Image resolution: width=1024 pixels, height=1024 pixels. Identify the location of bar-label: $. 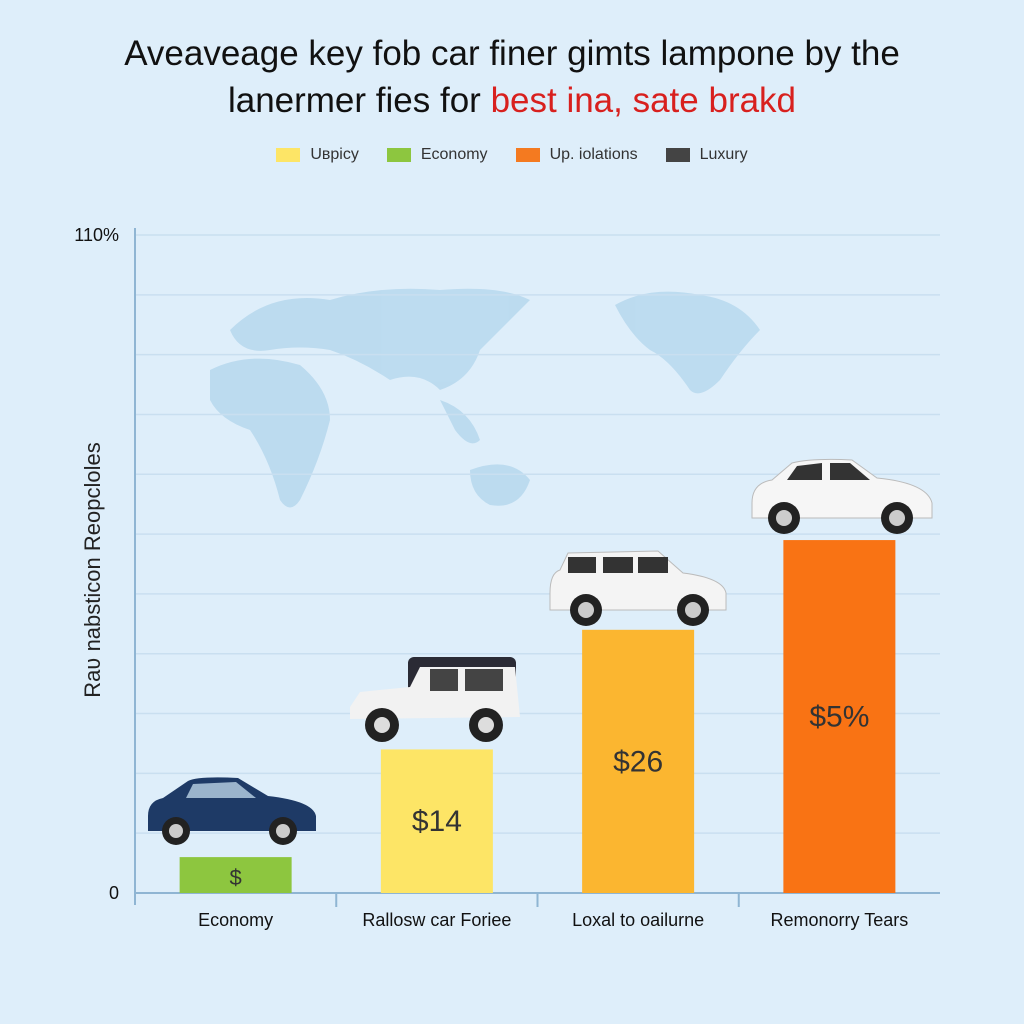
(236, 877).